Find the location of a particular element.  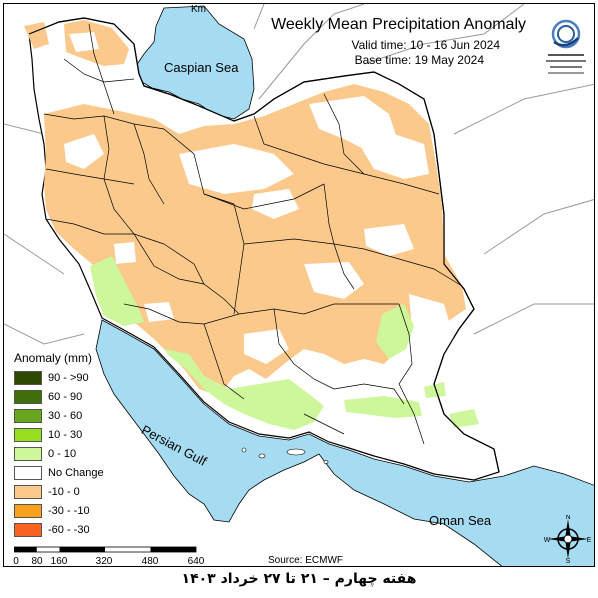

legend-item: -10 - 0 is located at coordinates (66, 491).